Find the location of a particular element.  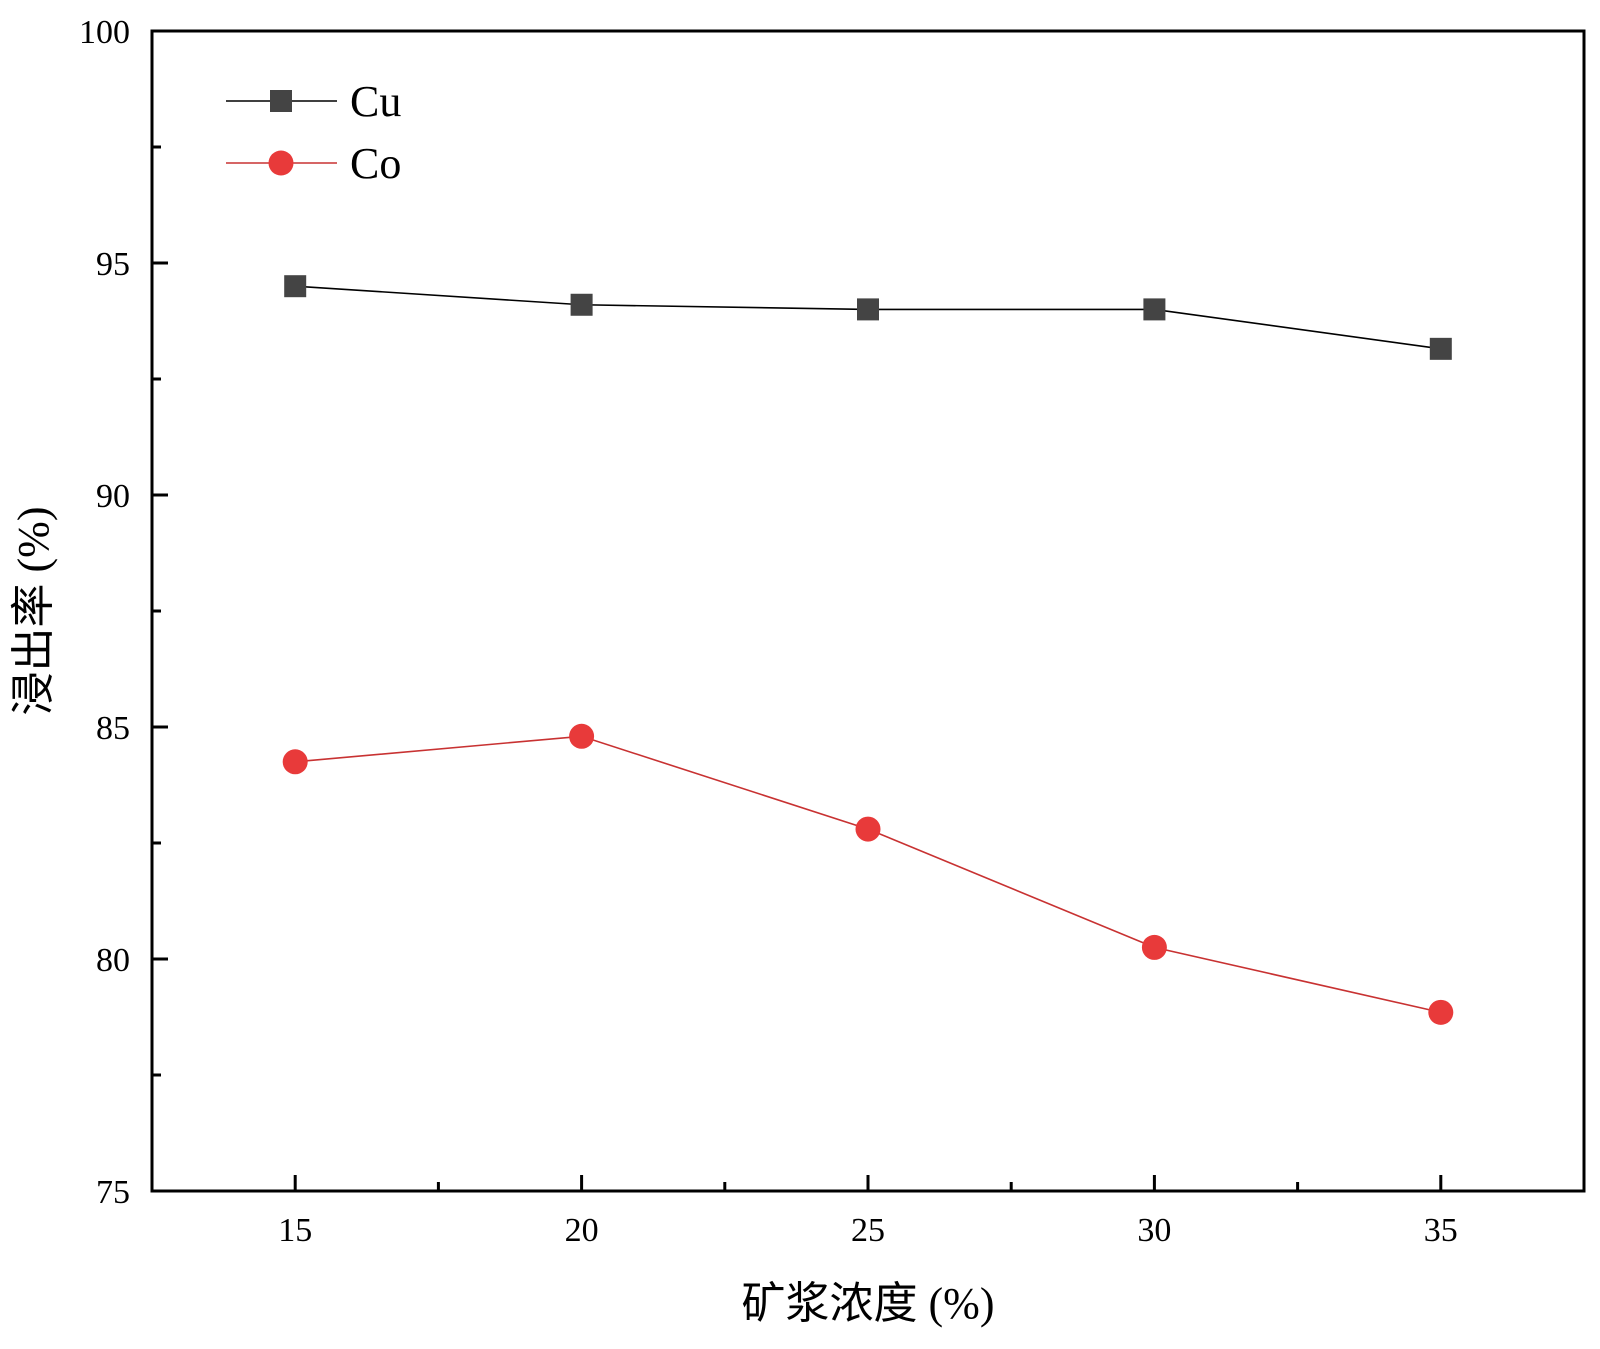

y-tick-label: 90 is located at coordinates (113, 496).